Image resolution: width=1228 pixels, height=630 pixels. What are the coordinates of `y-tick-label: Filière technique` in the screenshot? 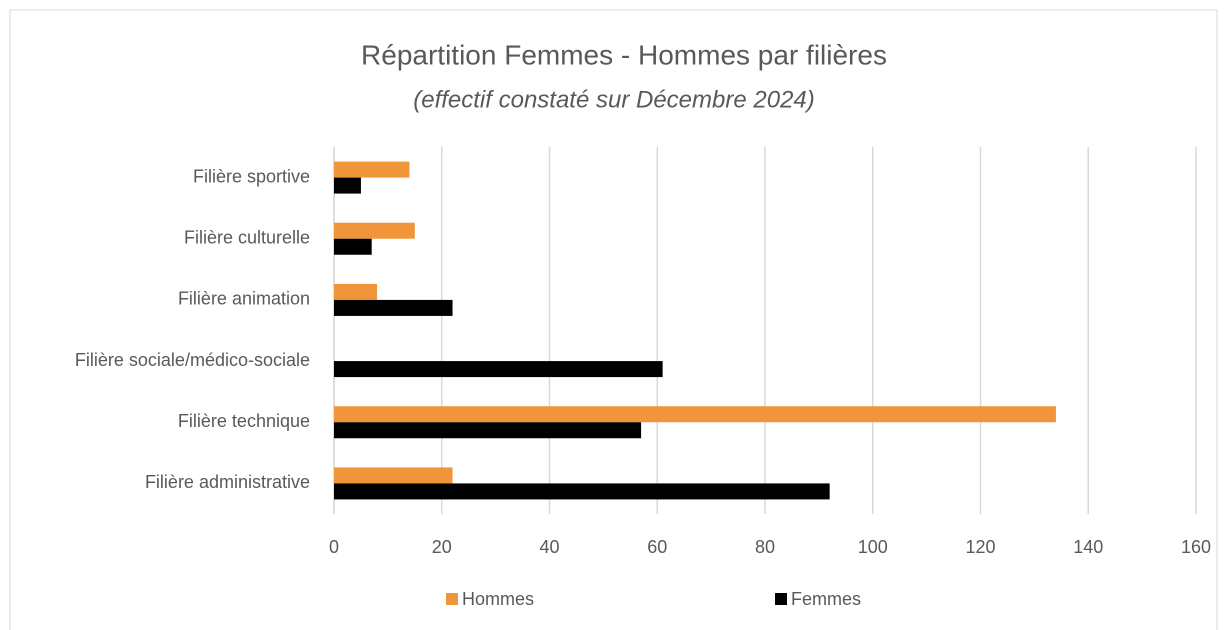 It's located at (244, 421).